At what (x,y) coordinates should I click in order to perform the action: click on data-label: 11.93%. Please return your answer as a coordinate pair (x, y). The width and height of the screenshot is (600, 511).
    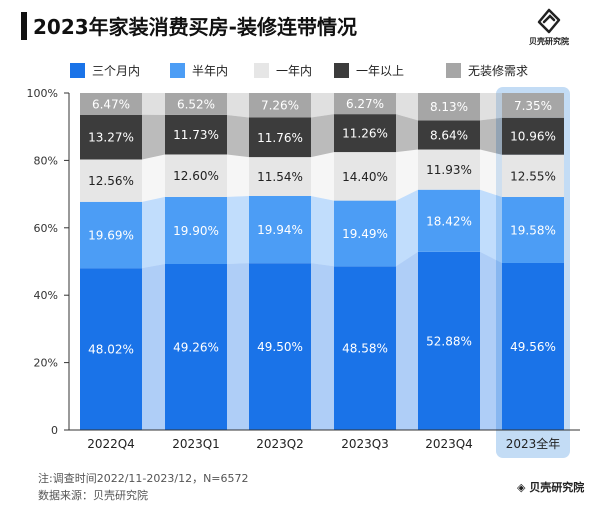
    Looking at the image, I should click on (449, 170).